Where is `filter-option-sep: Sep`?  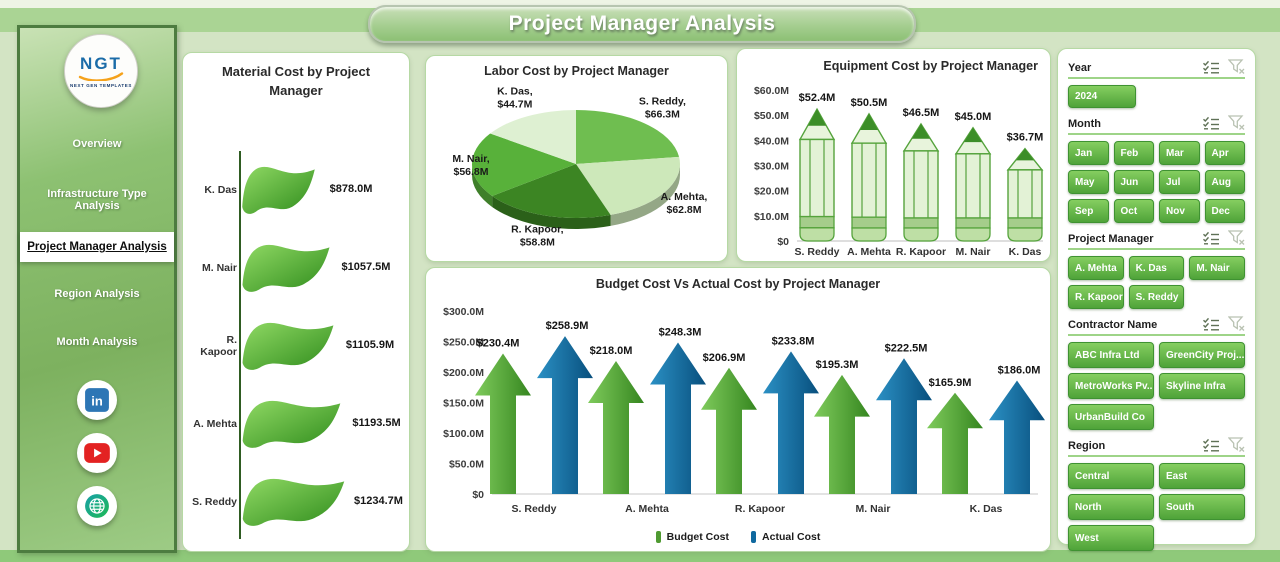
filter-option-sep: Sep is located at coordinates (1088, 211).